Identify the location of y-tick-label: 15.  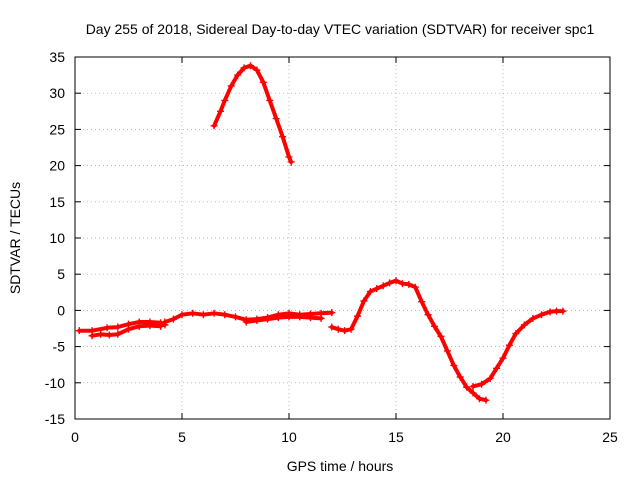
(57, 202).